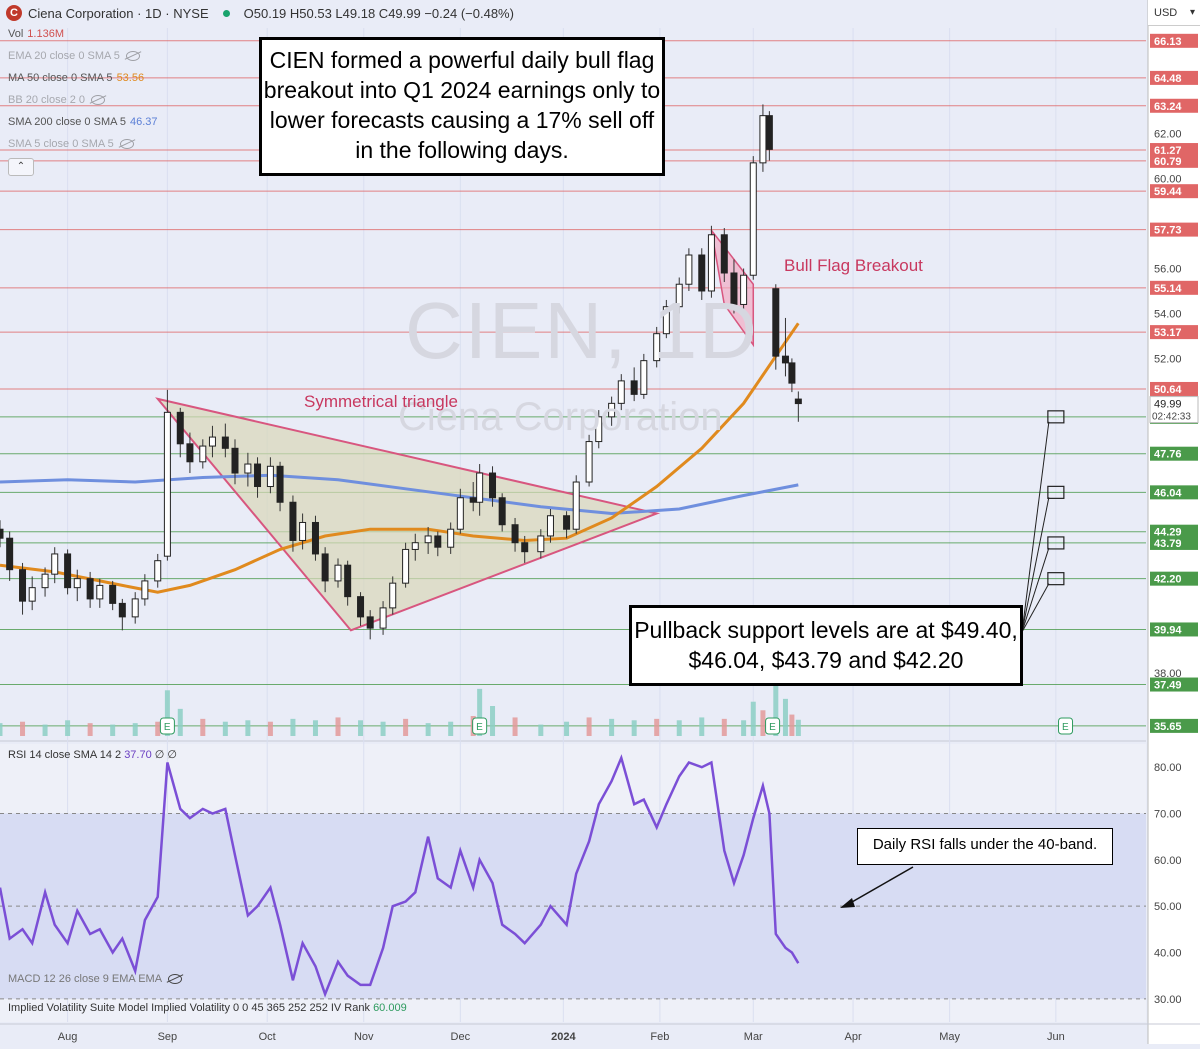  Describe the element at coordinates (95, 979) in the screenshot. I see `macd-legend: MACD 12 26 close 9 EMA EMA` at that location.